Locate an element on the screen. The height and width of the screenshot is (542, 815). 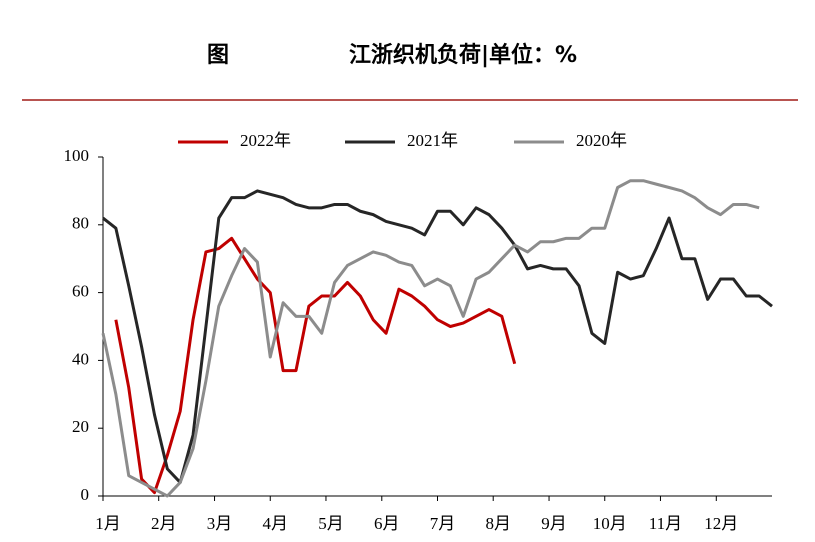
x-tick-label: 9月 is located at coordinates (554, 523).